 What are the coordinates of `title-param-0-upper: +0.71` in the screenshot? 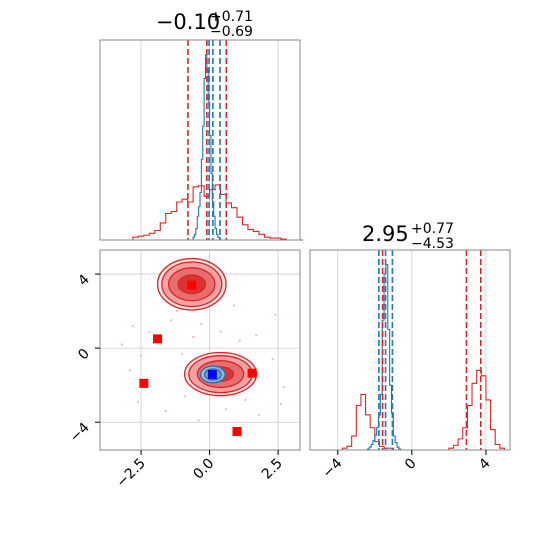 It's located at (231, 17).